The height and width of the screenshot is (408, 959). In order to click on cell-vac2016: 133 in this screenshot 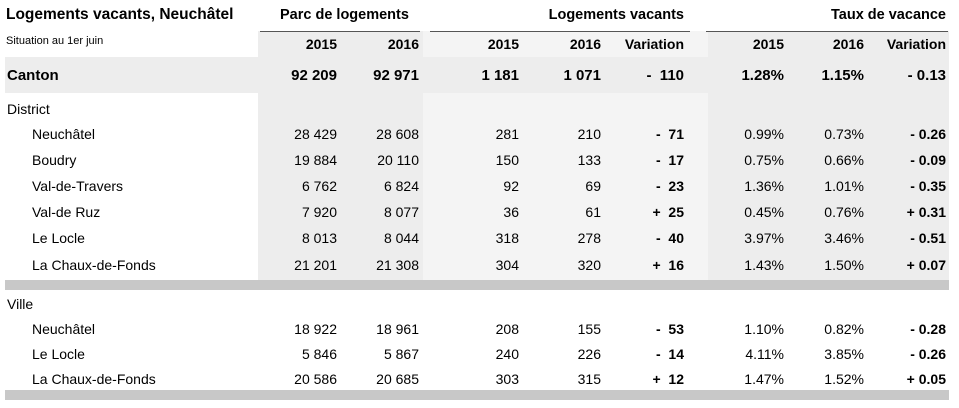, I will do `click(589, 160)`.